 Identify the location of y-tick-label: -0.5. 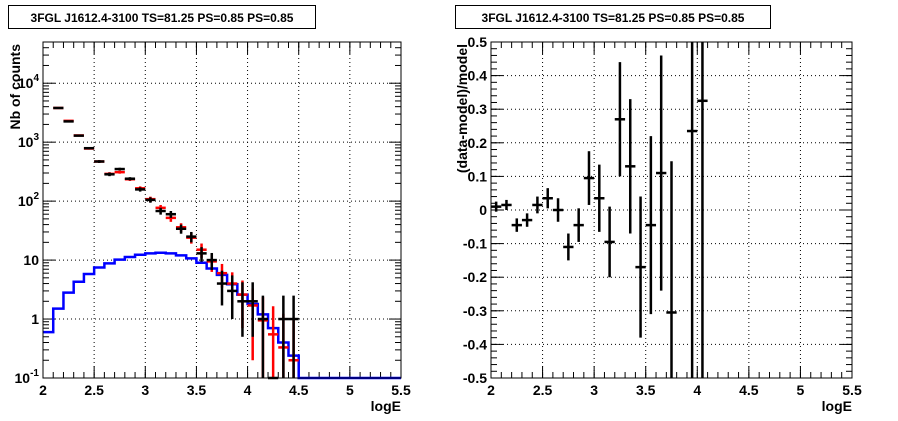
(475, 378).